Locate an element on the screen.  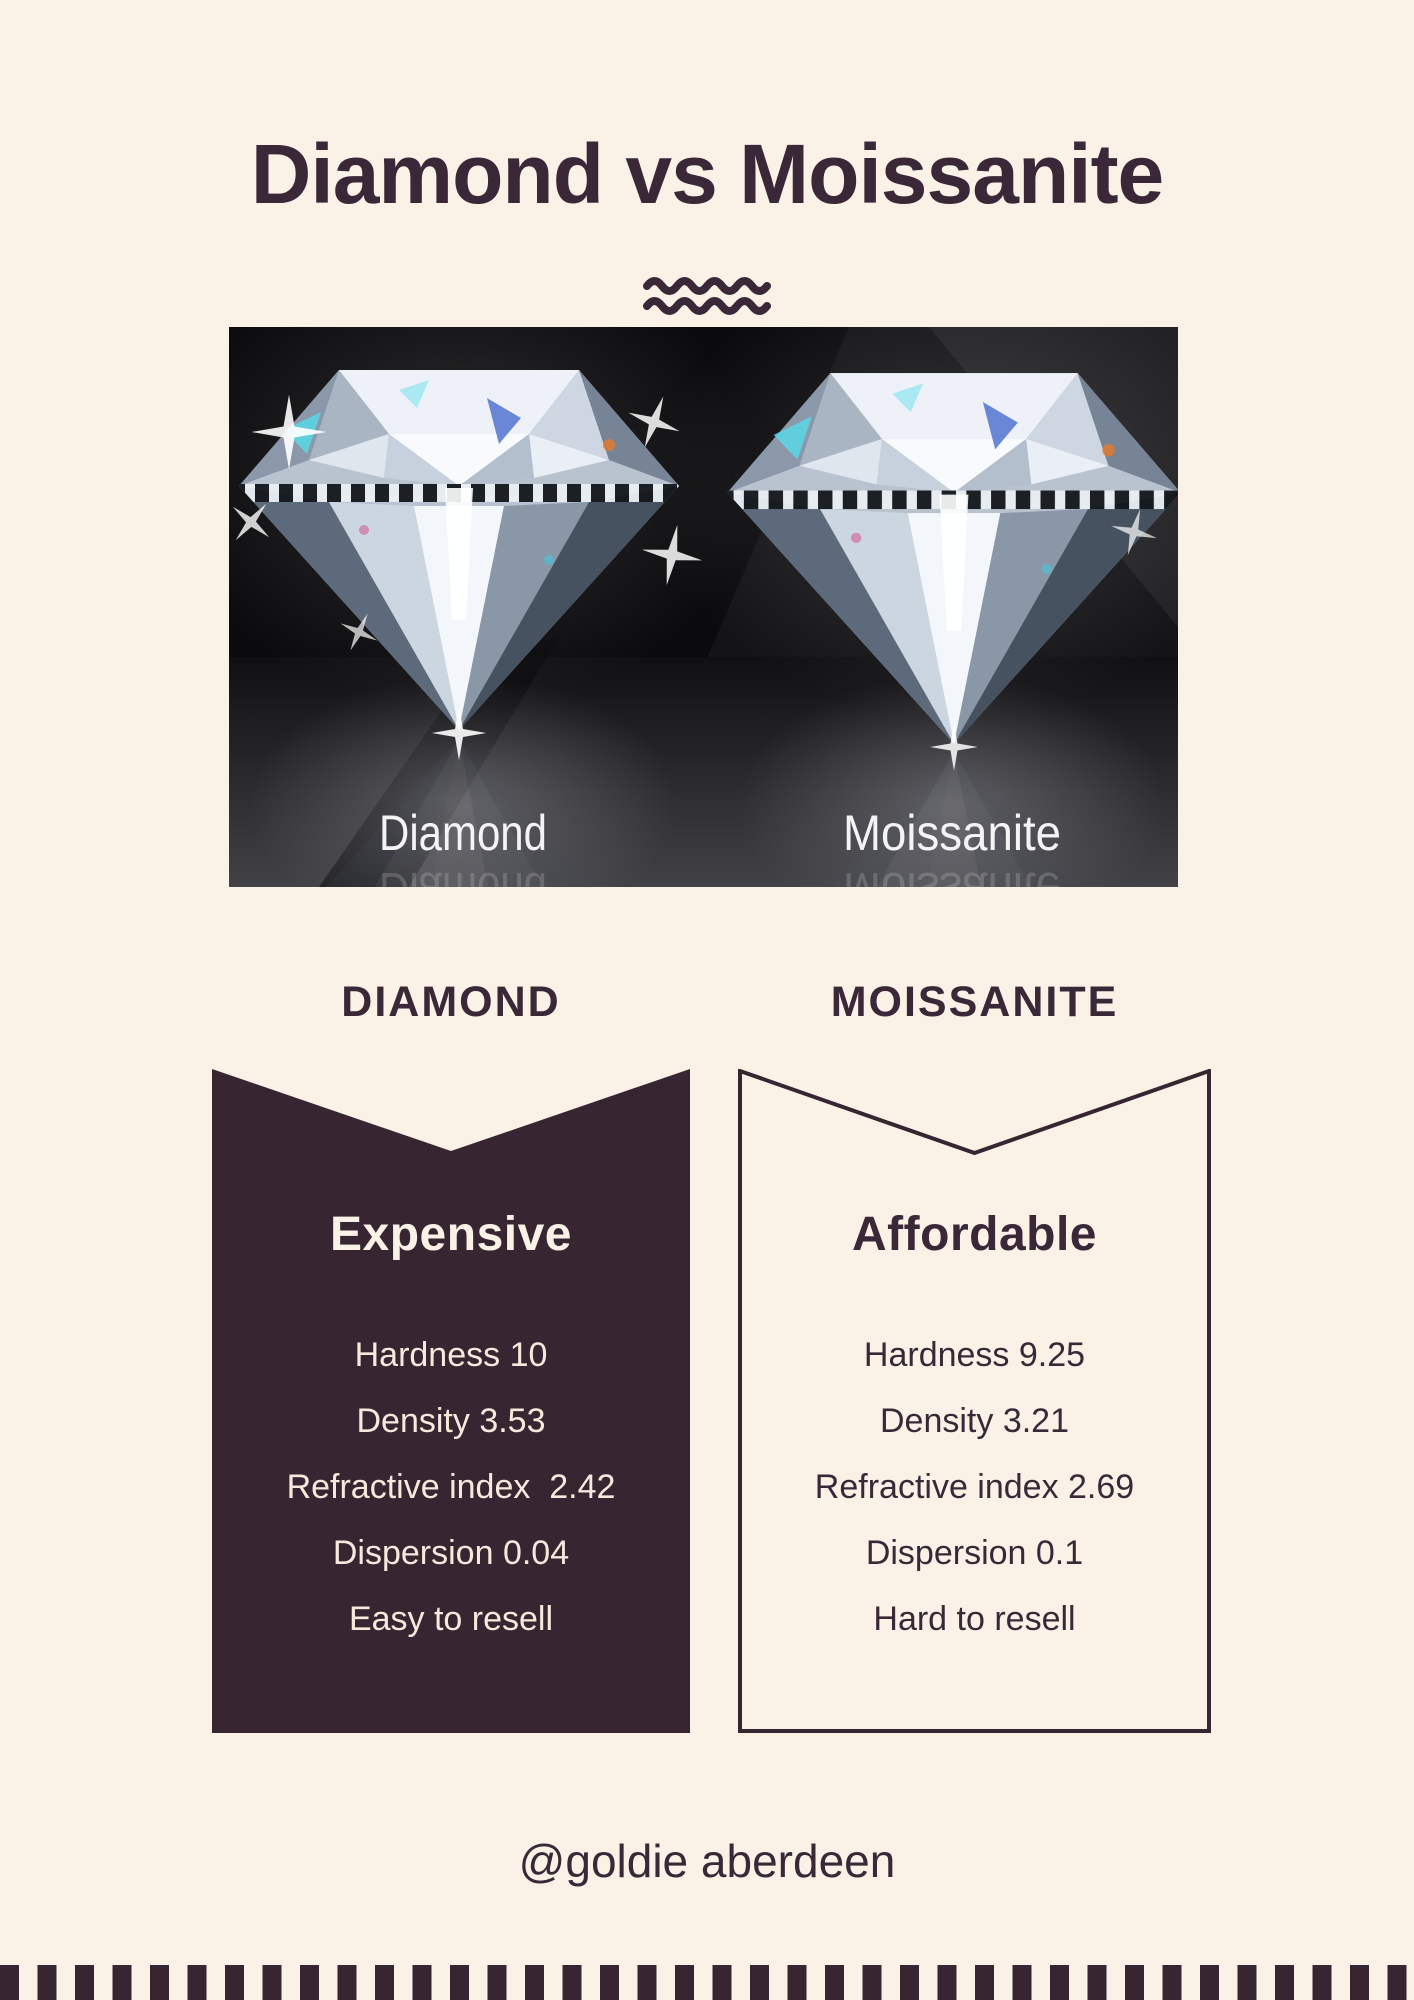
photo-label-diamond: Diamond is located at coordinates (463, 833).